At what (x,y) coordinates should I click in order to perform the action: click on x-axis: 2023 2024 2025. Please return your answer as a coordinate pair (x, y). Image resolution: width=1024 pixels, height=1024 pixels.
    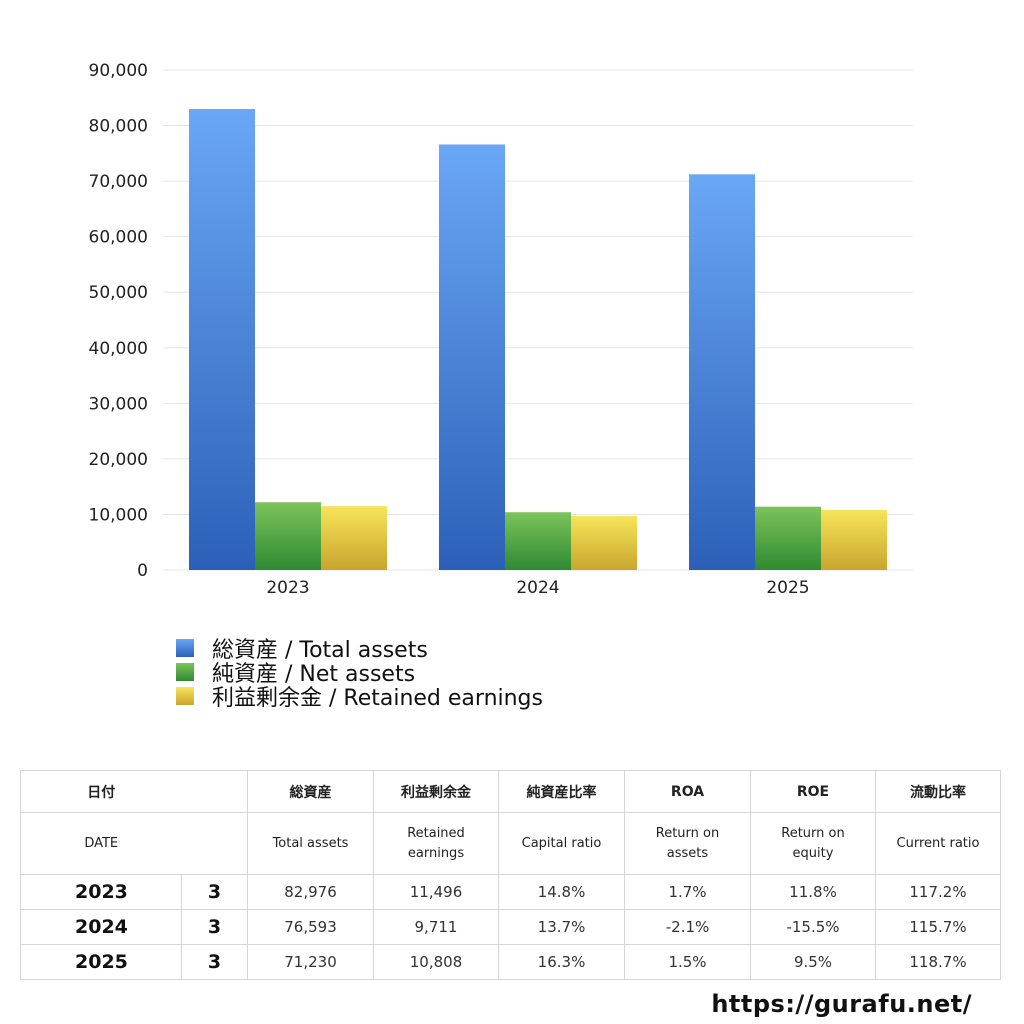
    Looking at the image, I should click on (537, 588).